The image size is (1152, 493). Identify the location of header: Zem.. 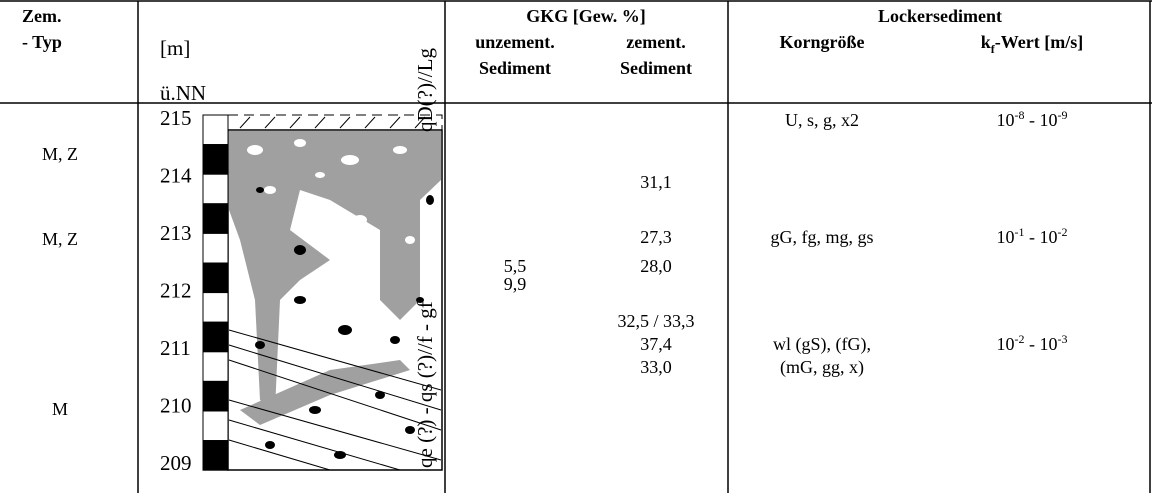
(42, 16).